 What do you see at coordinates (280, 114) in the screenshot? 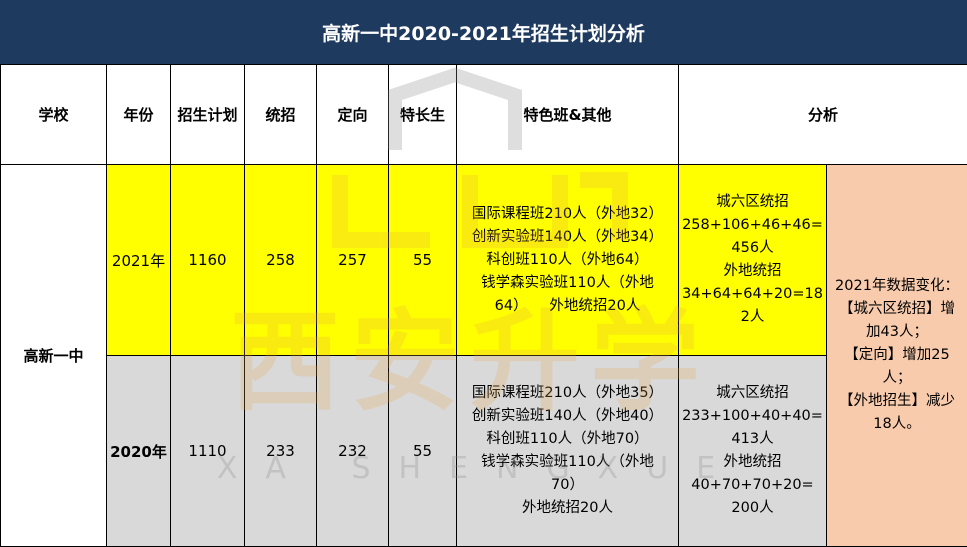
I see `header-unified: 统招` at bounding box center [280, 114].